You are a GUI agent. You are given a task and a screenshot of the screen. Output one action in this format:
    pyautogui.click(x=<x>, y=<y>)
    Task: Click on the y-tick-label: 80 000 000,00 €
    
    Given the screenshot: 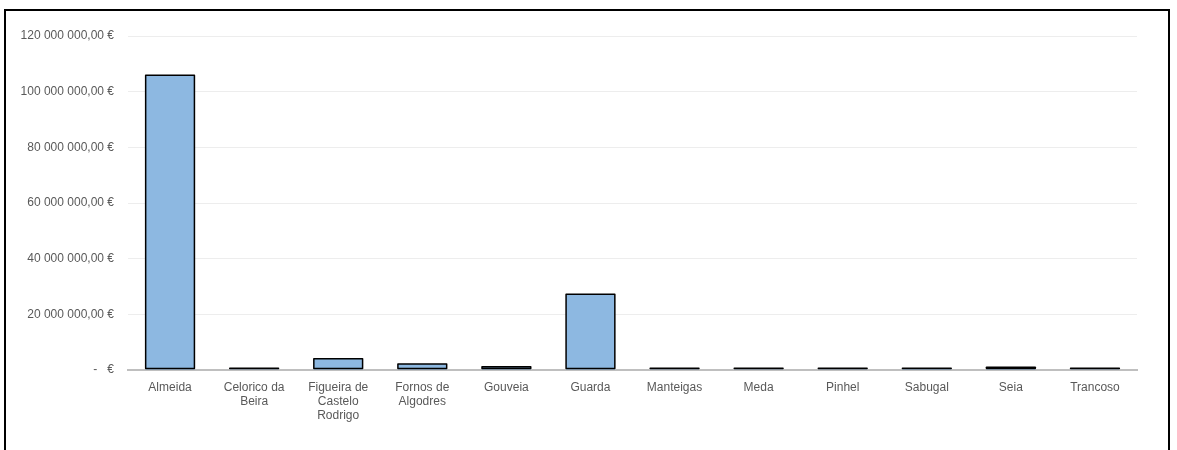 What is the action you would take?
    pyautogui.click(x=71, y=146)
    